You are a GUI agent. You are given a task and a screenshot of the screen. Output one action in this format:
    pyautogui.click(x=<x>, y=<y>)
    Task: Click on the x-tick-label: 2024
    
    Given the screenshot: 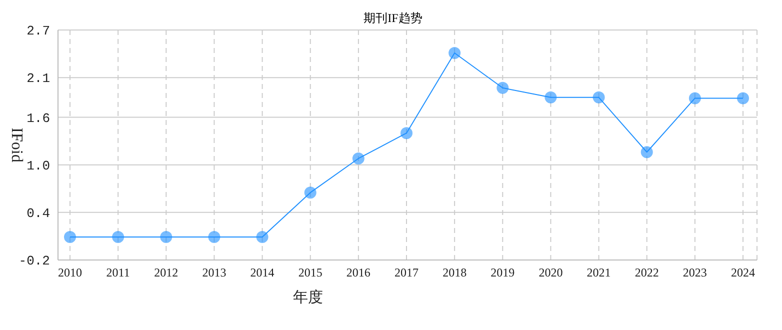 What is the action you would take?
    pyautogui.click(x=743, y=273)
    